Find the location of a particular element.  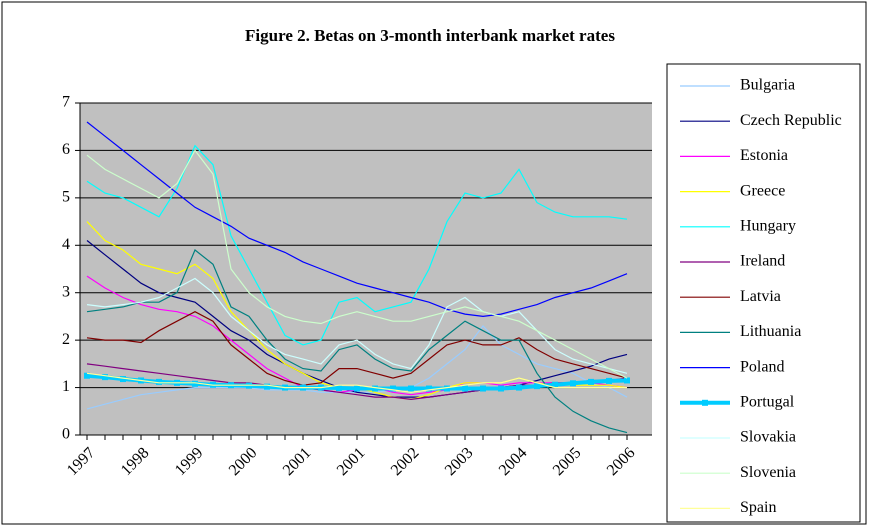

legend-label: Slovakia is located at coordinates (768, 437).